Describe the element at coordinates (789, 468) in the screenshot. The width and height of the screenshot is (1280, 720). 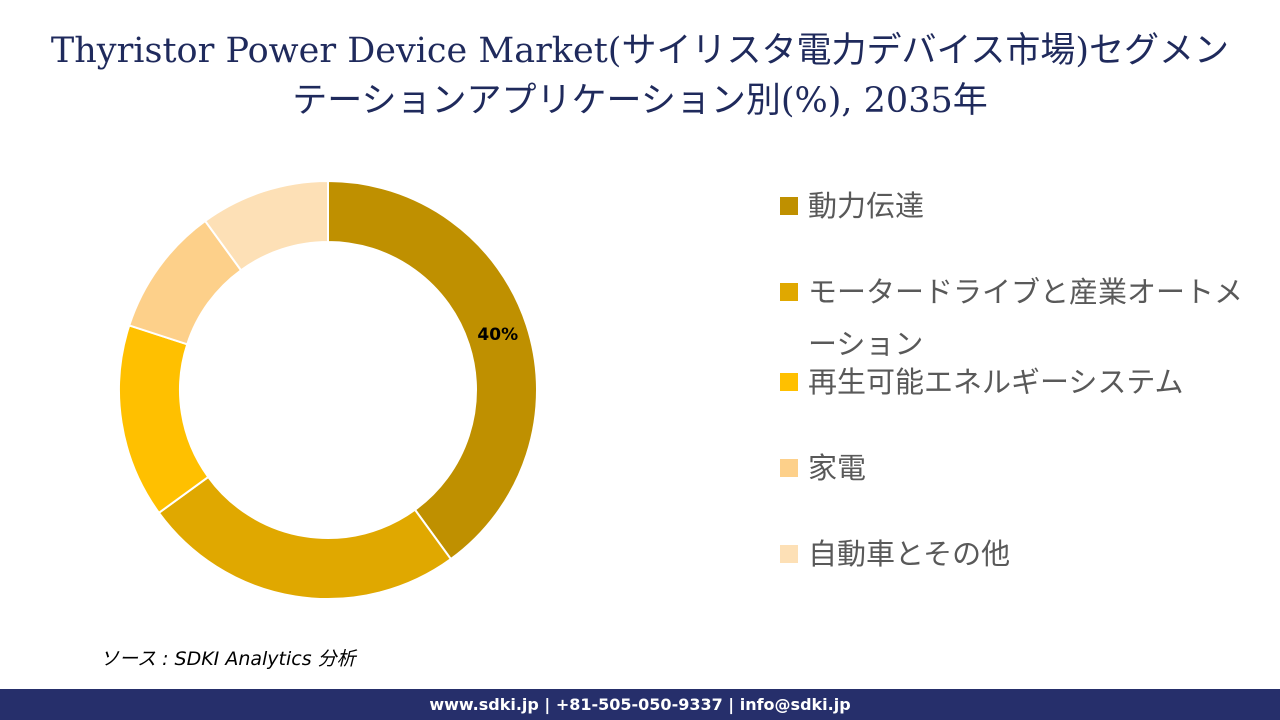
I see `legend-swatch-consumer-electronics` at that location.